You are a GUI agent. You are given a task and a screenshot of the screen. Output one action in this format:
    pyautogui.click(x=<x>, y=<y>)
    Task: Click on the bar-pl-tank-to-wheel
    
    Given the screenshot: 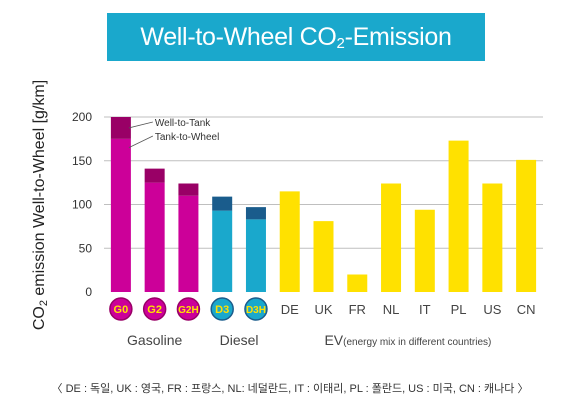 What is the action you would take?
    pyautogui.click(x=458, y=216)
    